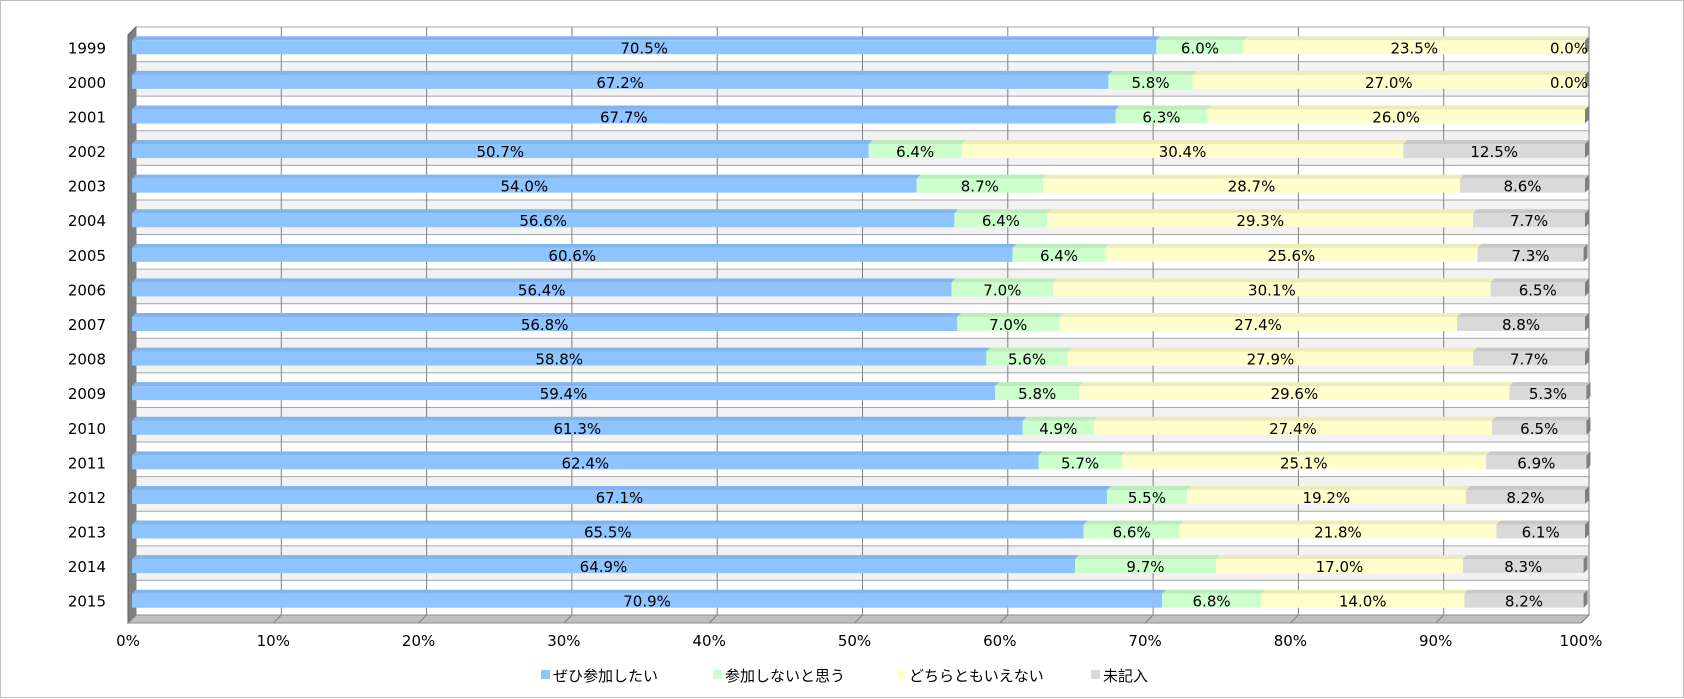 This screenshot has width=1684, height=699. What do you see at coordinates (605, 676) in the screenshot?
I see `legend-label: ぜひ参加したい` at bounding box center [605, 676].